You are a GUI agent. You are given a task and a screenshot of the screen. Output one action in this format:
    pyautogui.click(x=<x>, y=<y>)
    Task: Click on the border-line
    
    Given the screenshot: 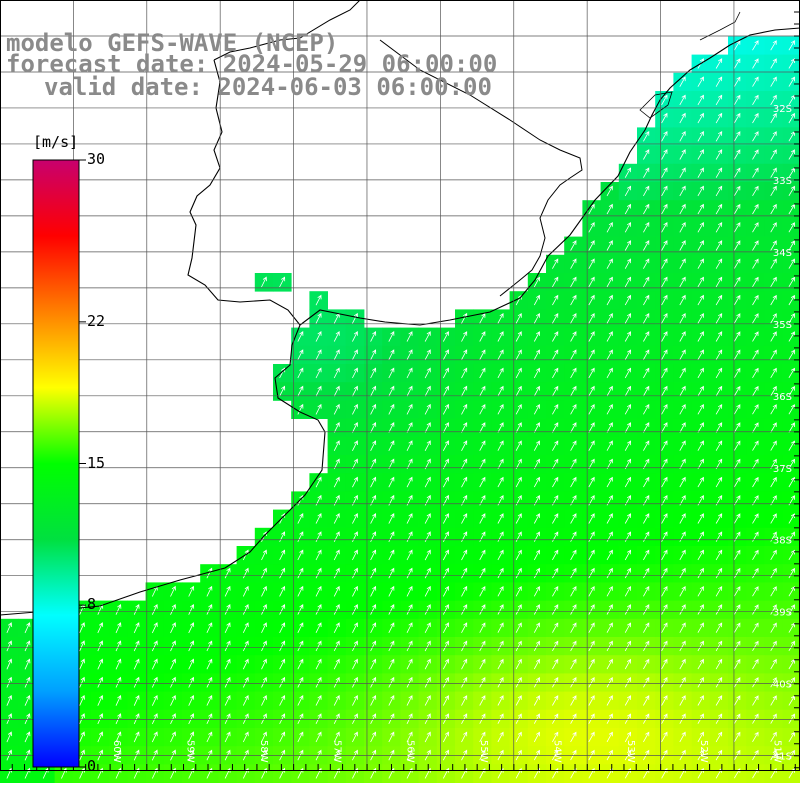 What is the action you would take?
    pyautogui.click(x=481, y=168)
    